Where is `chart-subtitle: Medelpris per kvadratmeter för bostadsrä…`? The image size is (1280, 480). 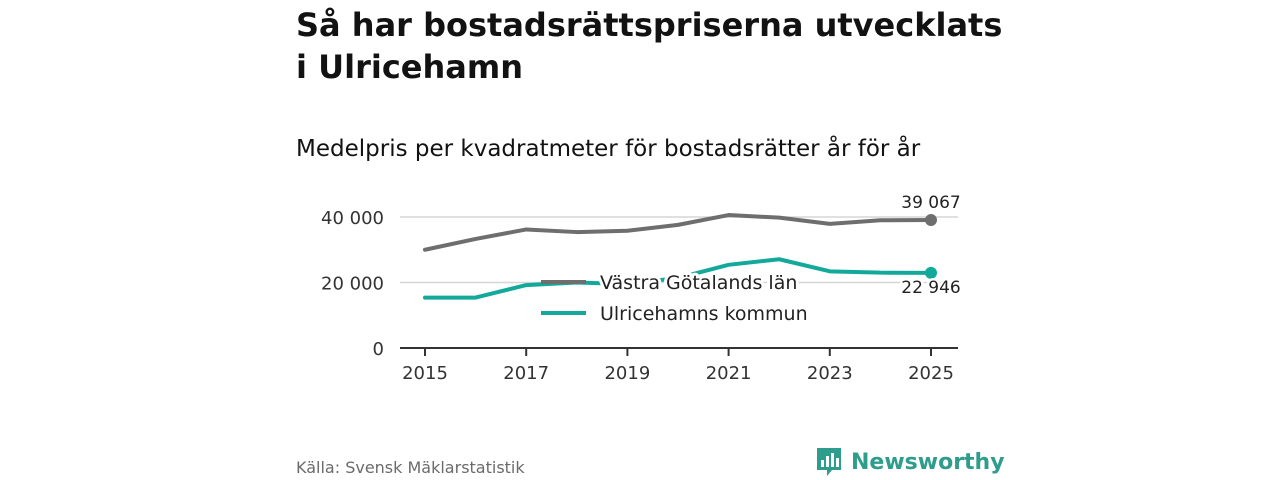
chart-subtitle: Medelpris per kvadratmeter för bostadsrä… is located at coordinates (608, 149).